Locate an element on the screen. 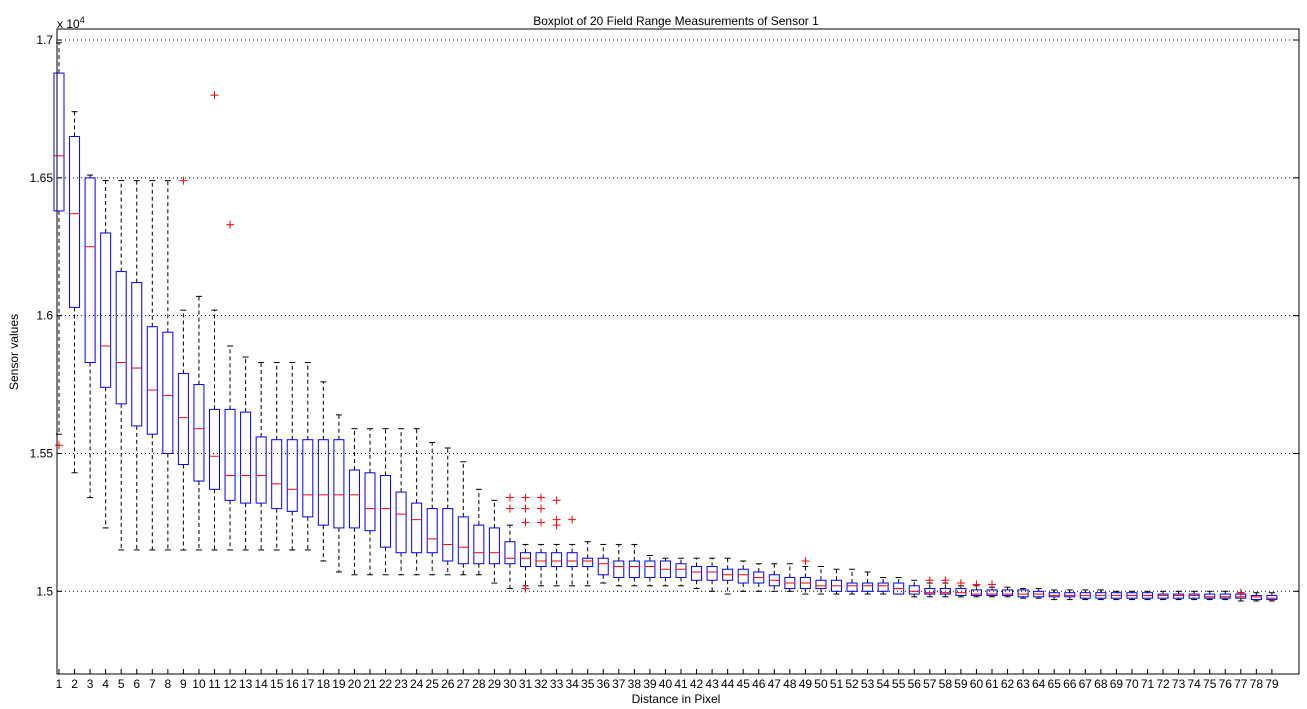 This screenshot has height=709, width=1307. x-tick-label: 27 is located at coordinates (464, 684).